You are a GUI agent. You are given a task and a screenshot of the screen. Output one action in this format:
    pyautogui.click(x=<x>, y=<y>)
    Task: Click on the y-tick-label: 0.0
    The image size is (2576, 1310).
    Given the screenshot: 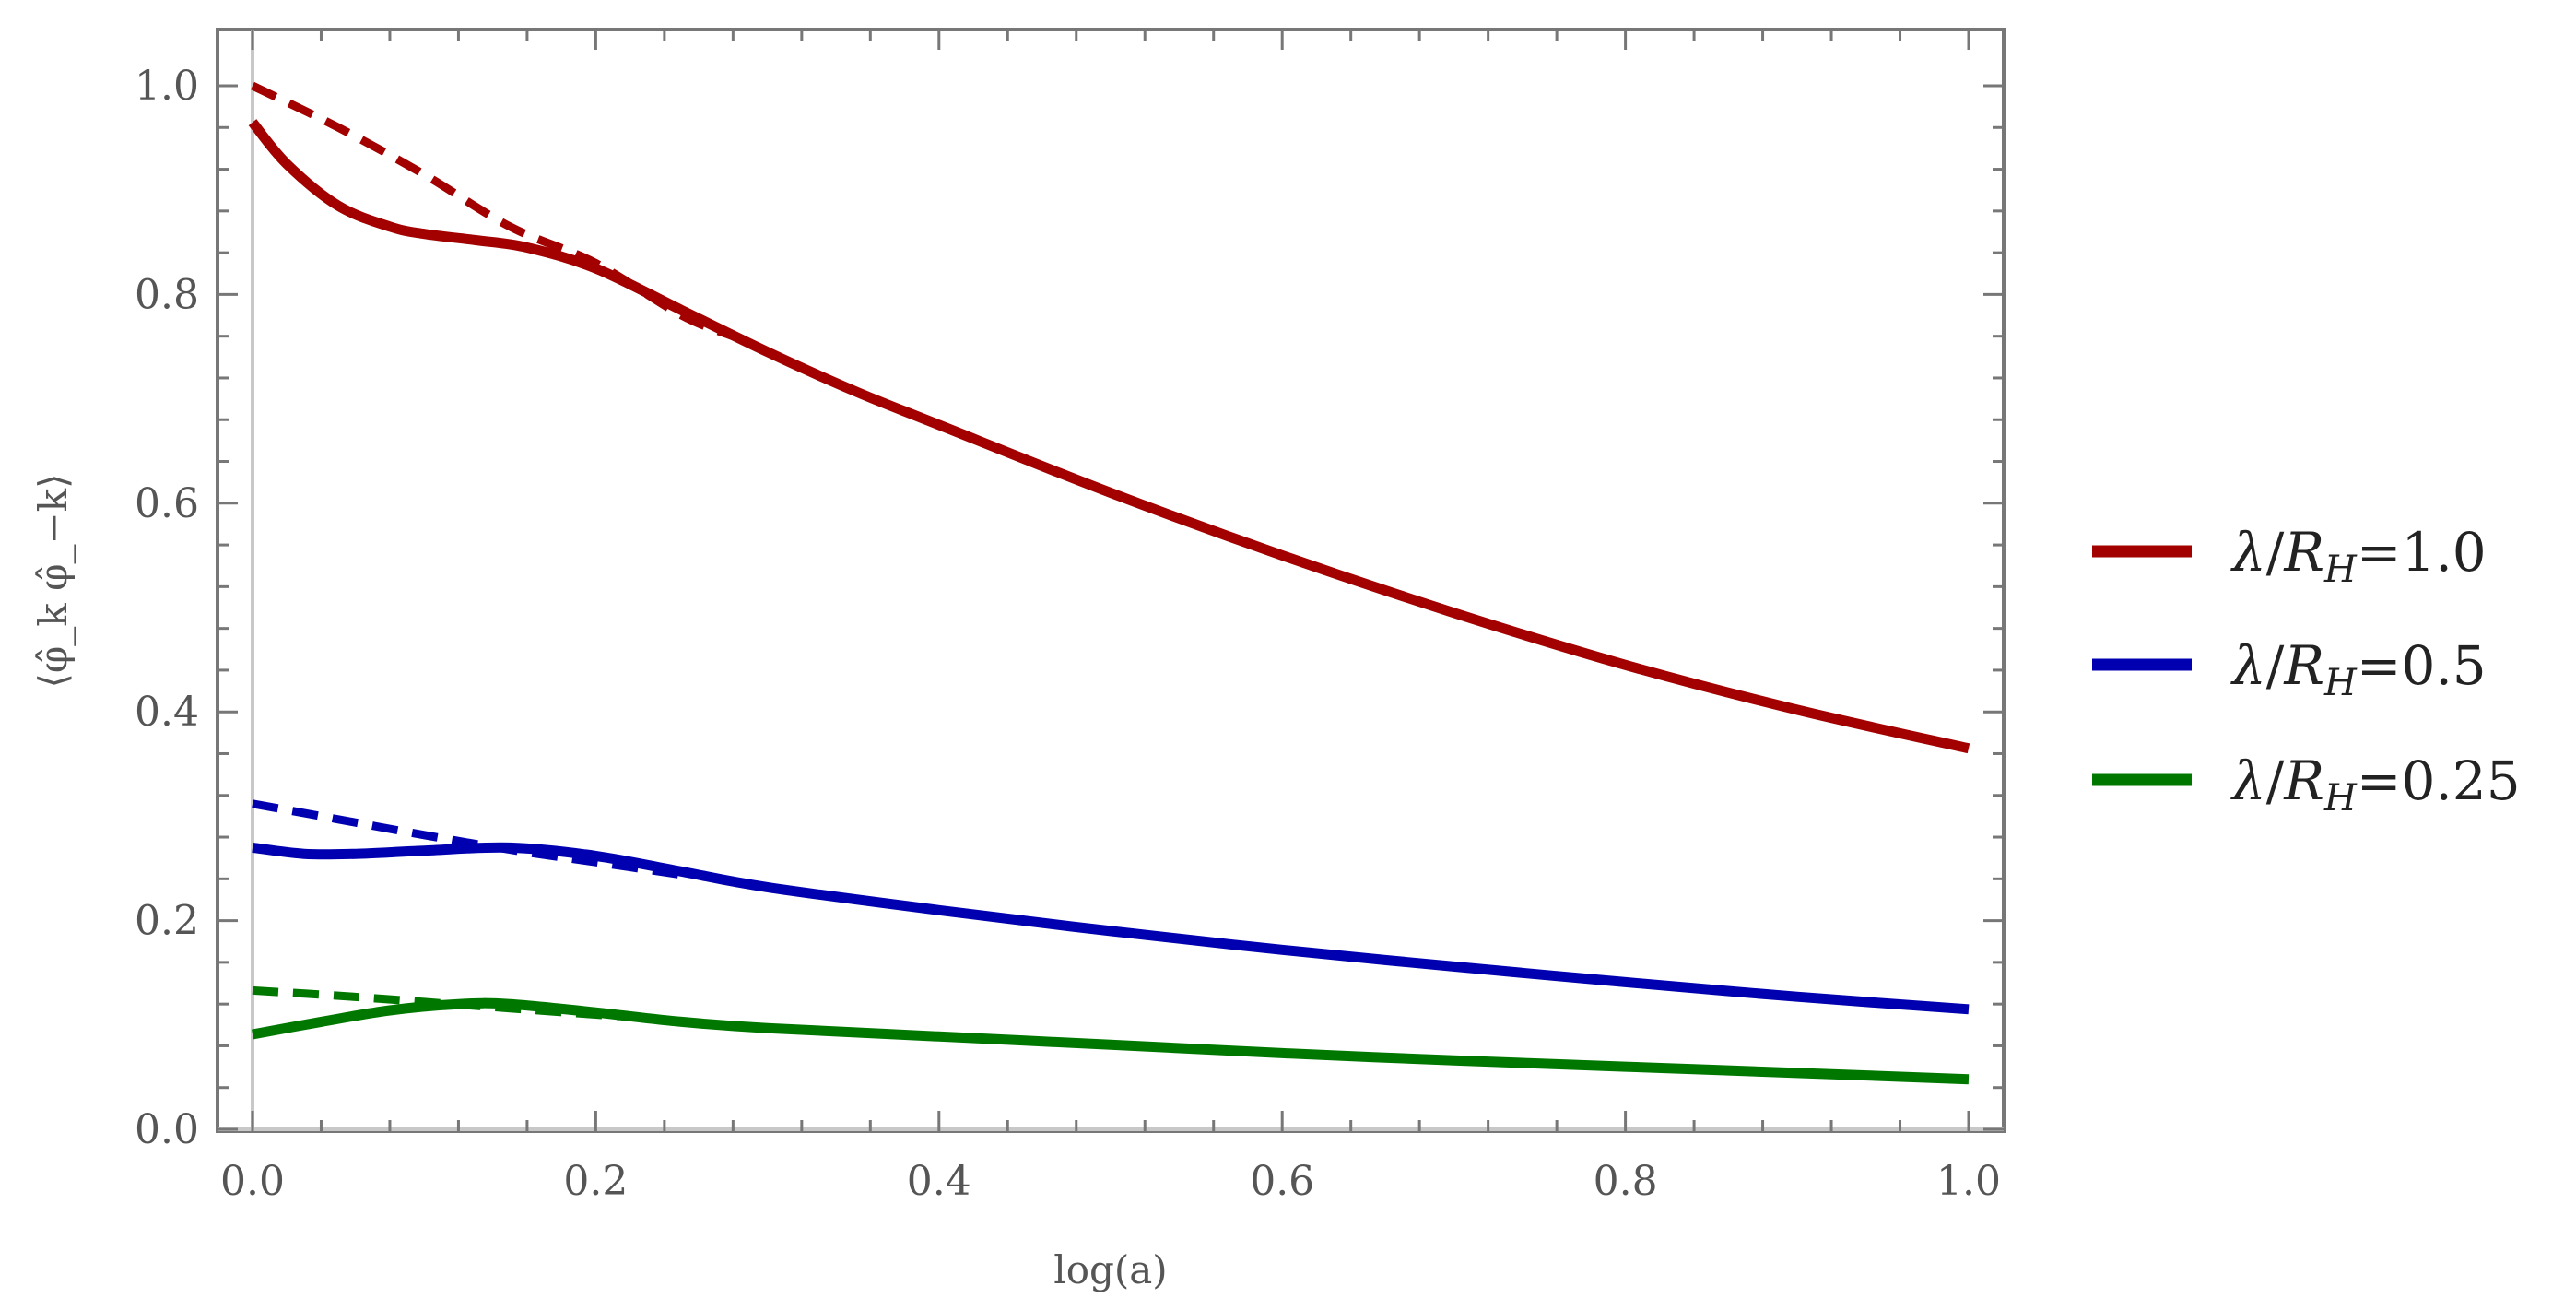 What is the action you would take?
    pyautogui.click(x=167, y=1129)
    